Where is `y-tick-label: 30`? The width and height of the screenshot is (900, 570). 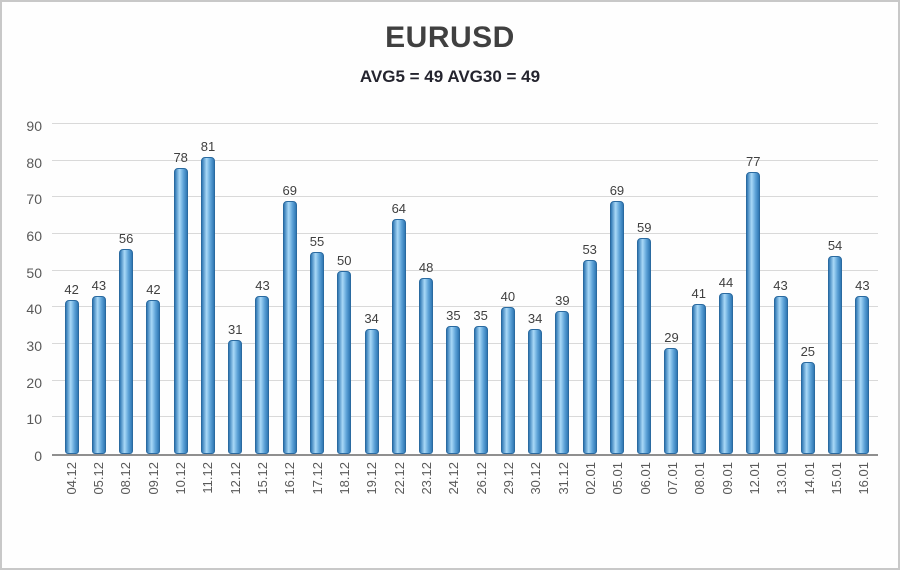
y-tick-label: 30 is located at coordinates (34, 346).